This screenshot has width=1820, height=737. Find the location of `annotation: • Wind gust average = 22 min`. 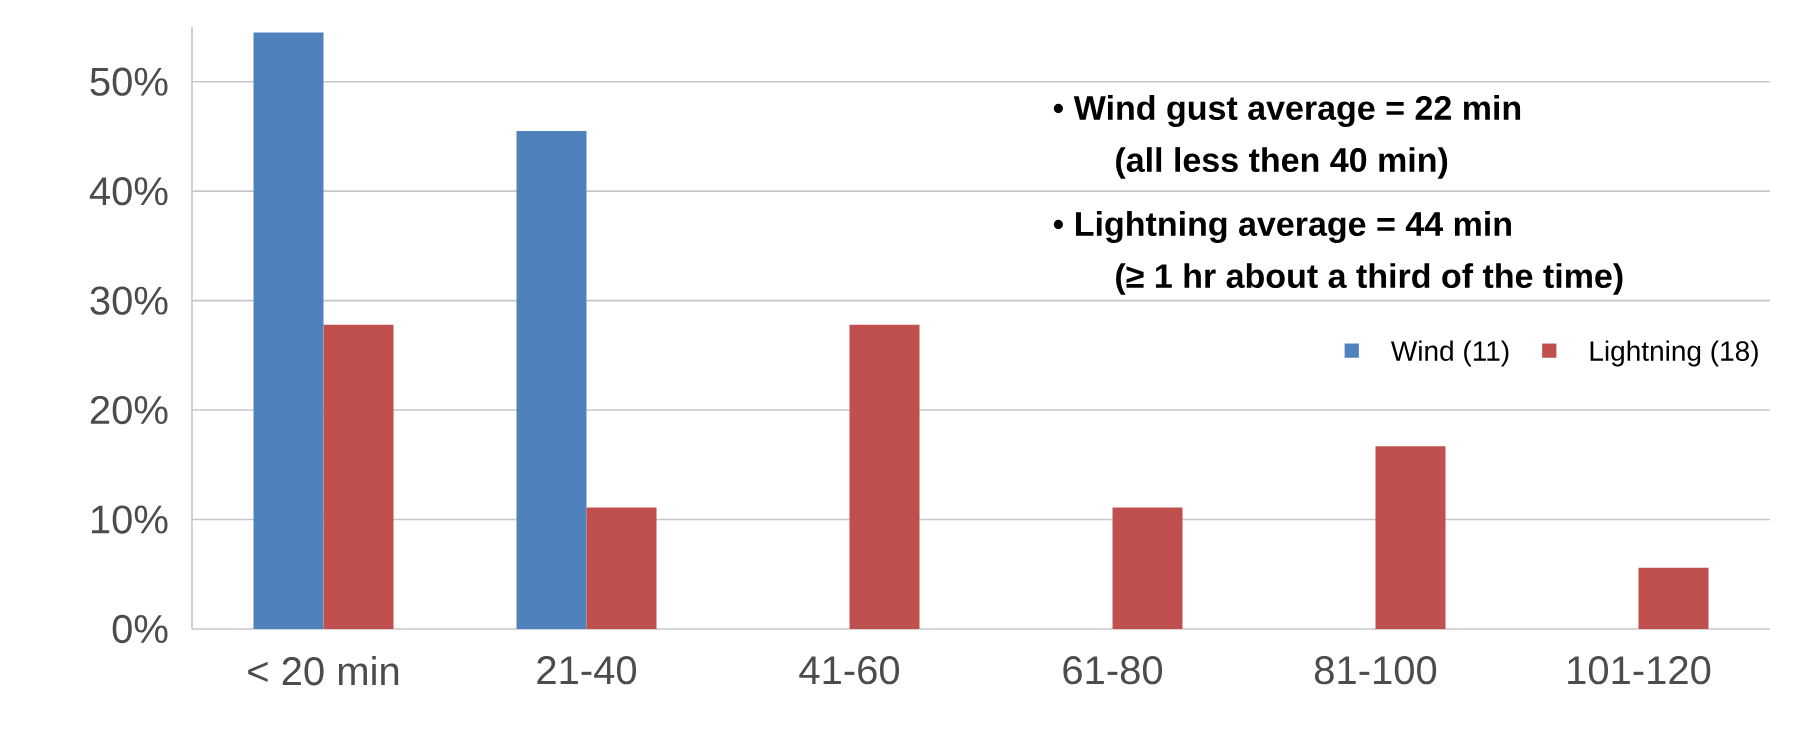

annotation: • Wind gust average = 22 min is located at coordinates (1287, 111).